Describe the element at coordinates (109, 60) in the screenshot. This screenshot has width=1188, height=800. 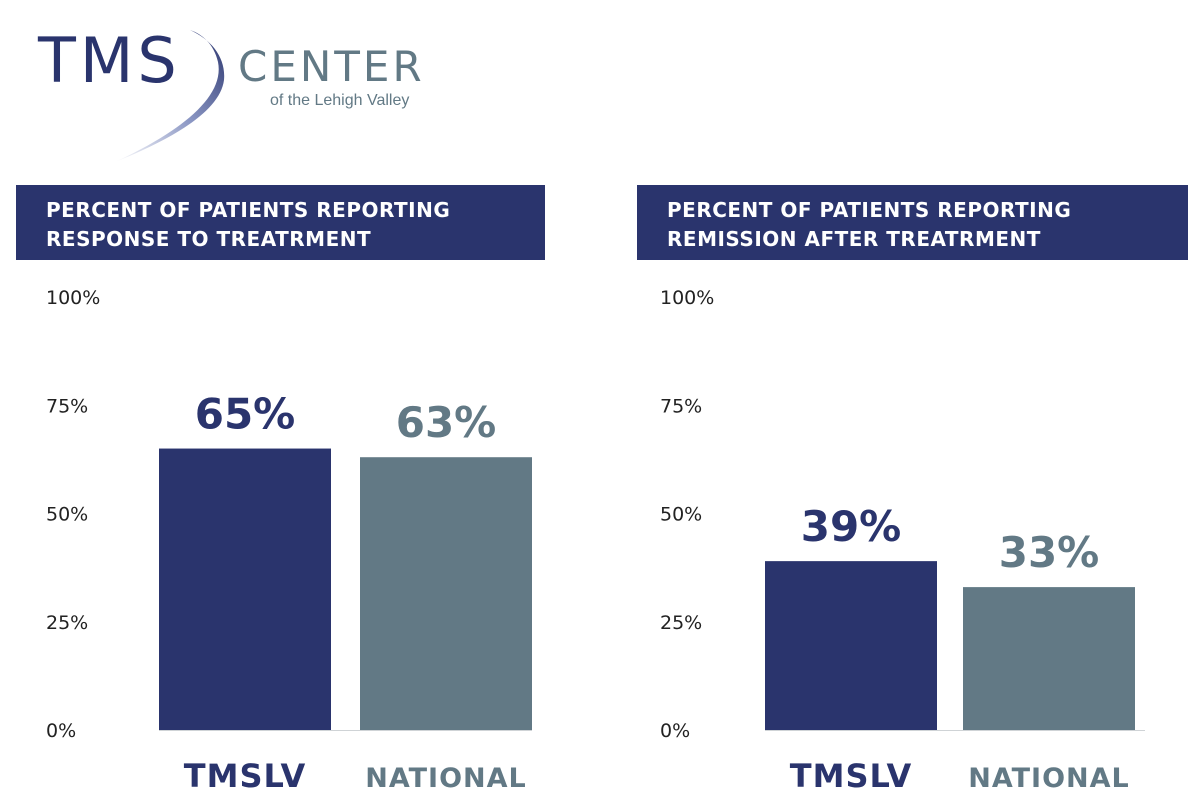
I see `logo-primary-text: TMS` at that location.